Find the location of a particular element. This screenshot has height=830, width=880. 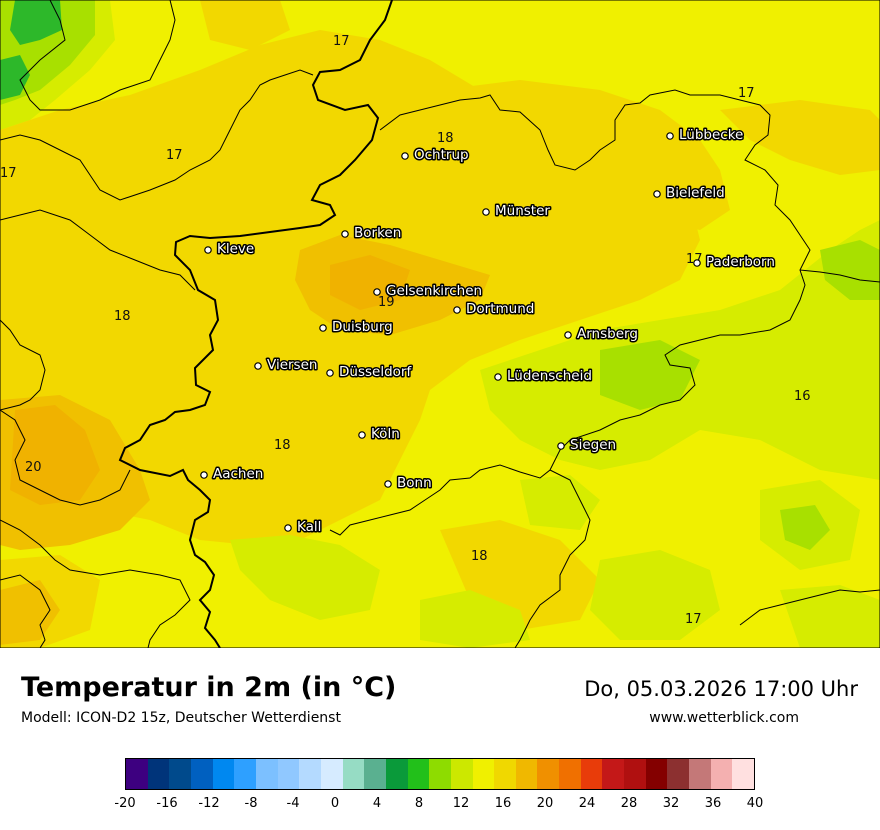

legend-tick-label: -12 is located at coordinates (209, 803).